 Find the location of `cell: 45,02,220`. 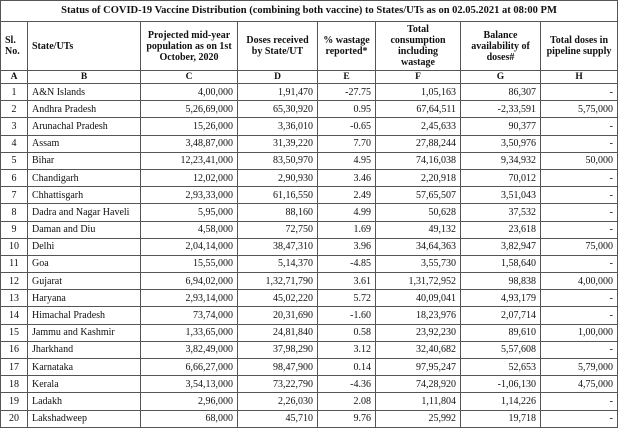

cell: 45,02,220 is located at coordinates (277, 298).